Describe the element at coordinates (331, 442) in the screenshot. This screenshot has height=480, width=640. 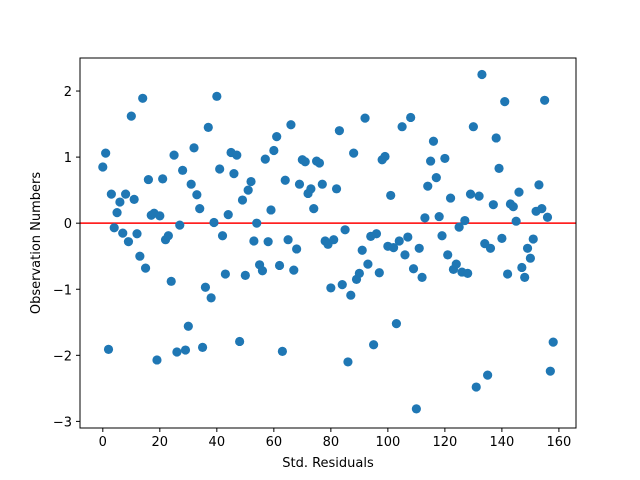
I see `x-tick-label: 80` at that location.